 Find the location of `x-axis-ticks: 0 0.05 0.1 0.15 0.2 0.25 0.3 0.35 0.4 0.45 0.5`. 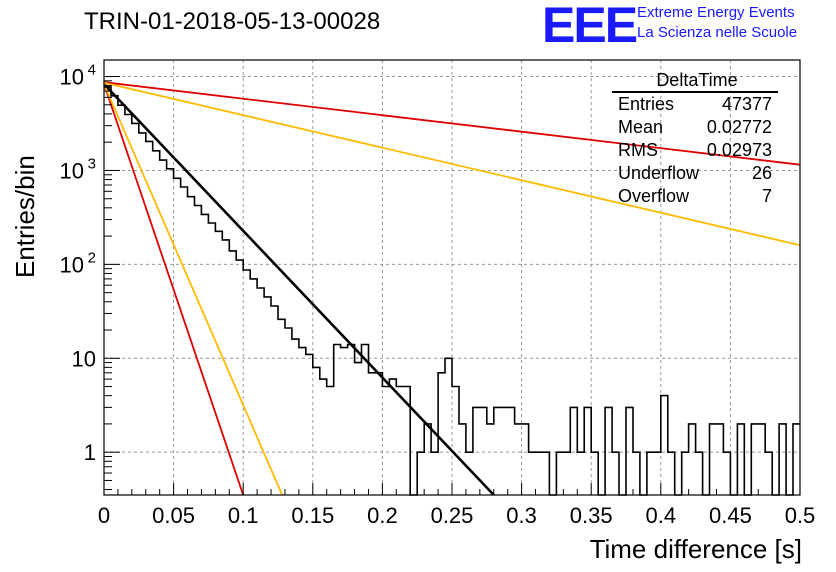

x-axis-ticks: 0 0.05 0.1 0.15 0.2 0.25 0.3 0.35 0.4 0.45 0.5 is located at coordinates (456, 505).